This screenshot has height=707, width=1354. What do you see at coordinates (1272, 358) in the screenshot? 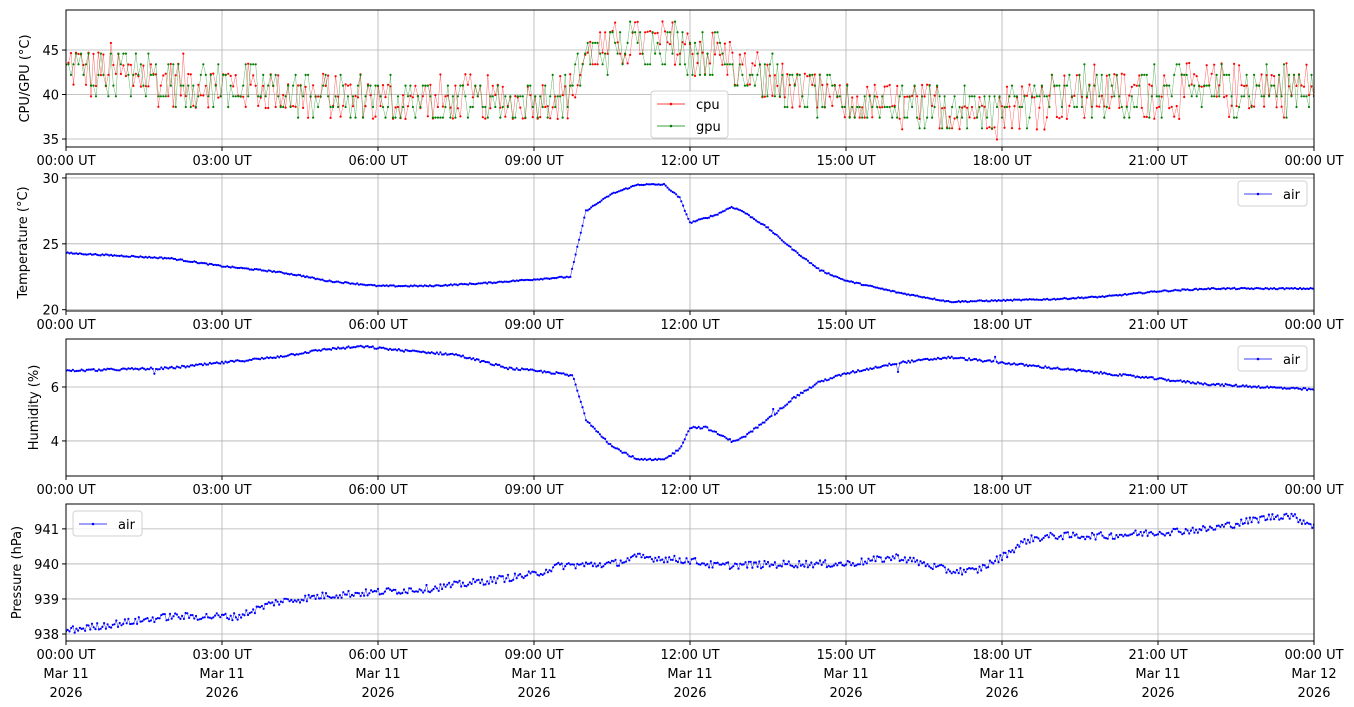
I see `legend-box` at bounding box center [1272, 358].